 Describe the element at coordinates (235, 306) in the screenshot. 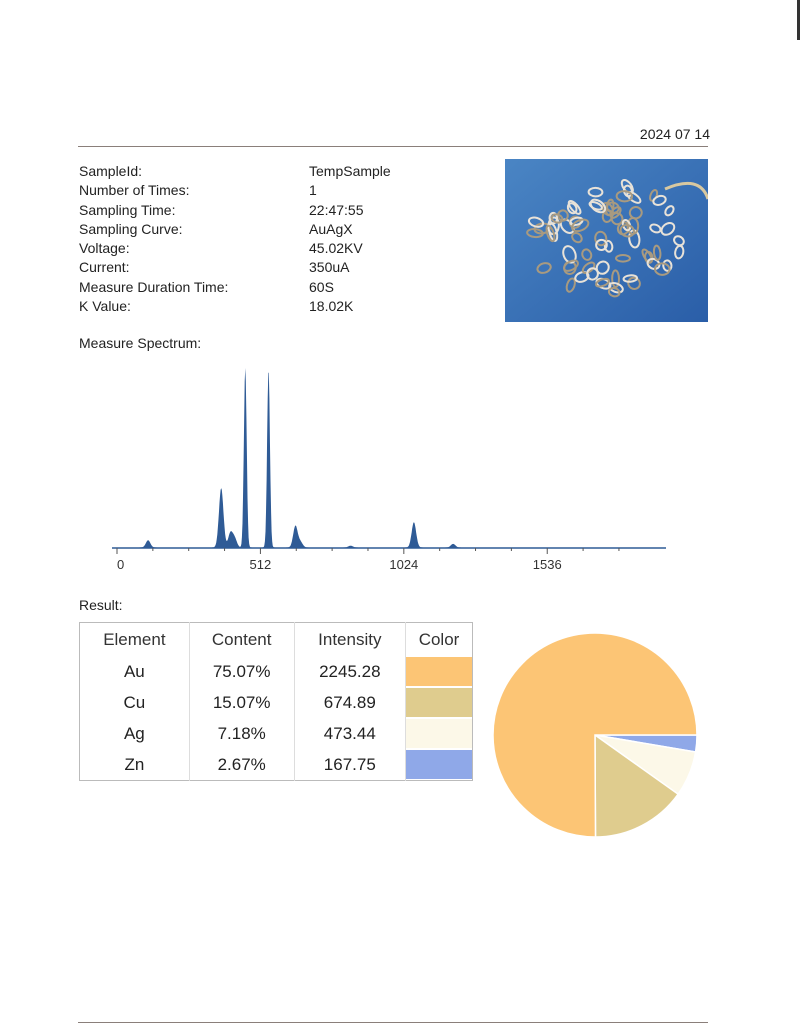

I see `info-row: K Value: 18.02K` at that location.